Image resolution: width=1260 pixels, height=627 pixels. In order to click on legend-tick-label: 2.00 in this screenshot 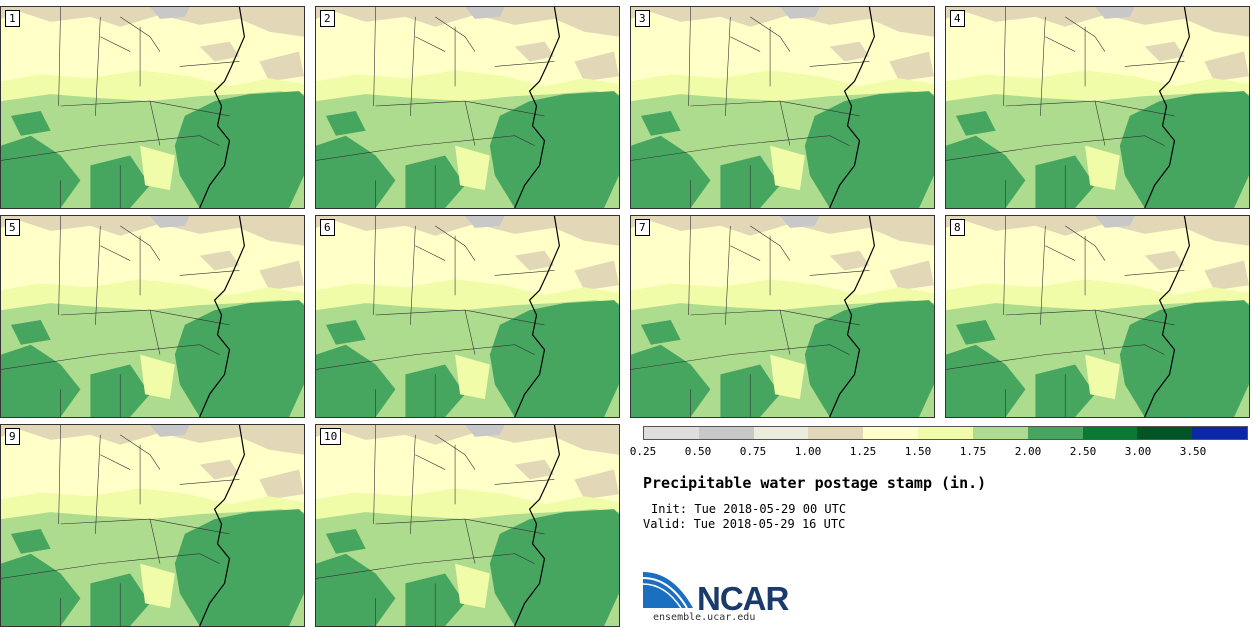, I will do `click(1028, 451)`.